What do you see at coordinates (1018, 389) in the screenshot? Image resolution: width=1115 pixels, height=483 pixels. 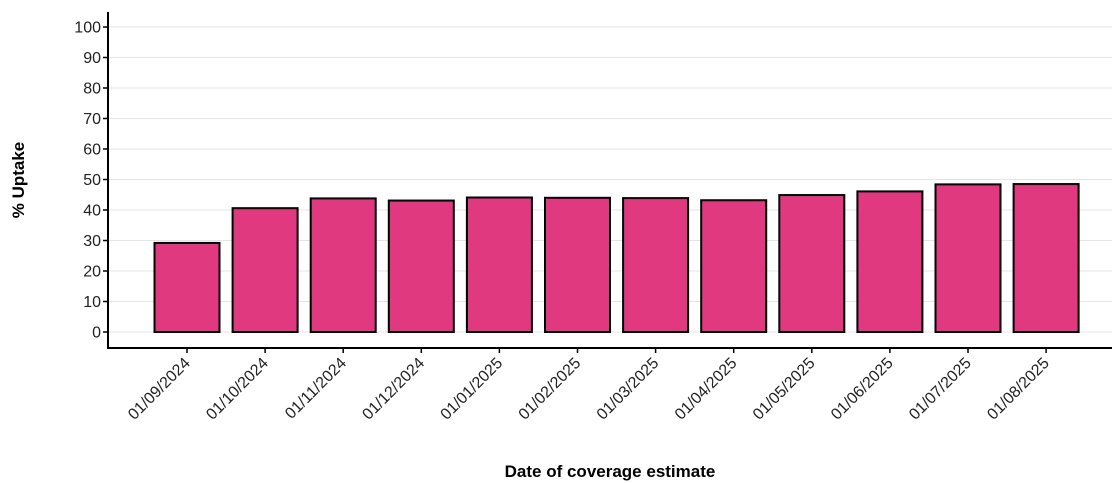 I see `x-tick-label: 01/08/2025` at bounding box center [1018, 389].